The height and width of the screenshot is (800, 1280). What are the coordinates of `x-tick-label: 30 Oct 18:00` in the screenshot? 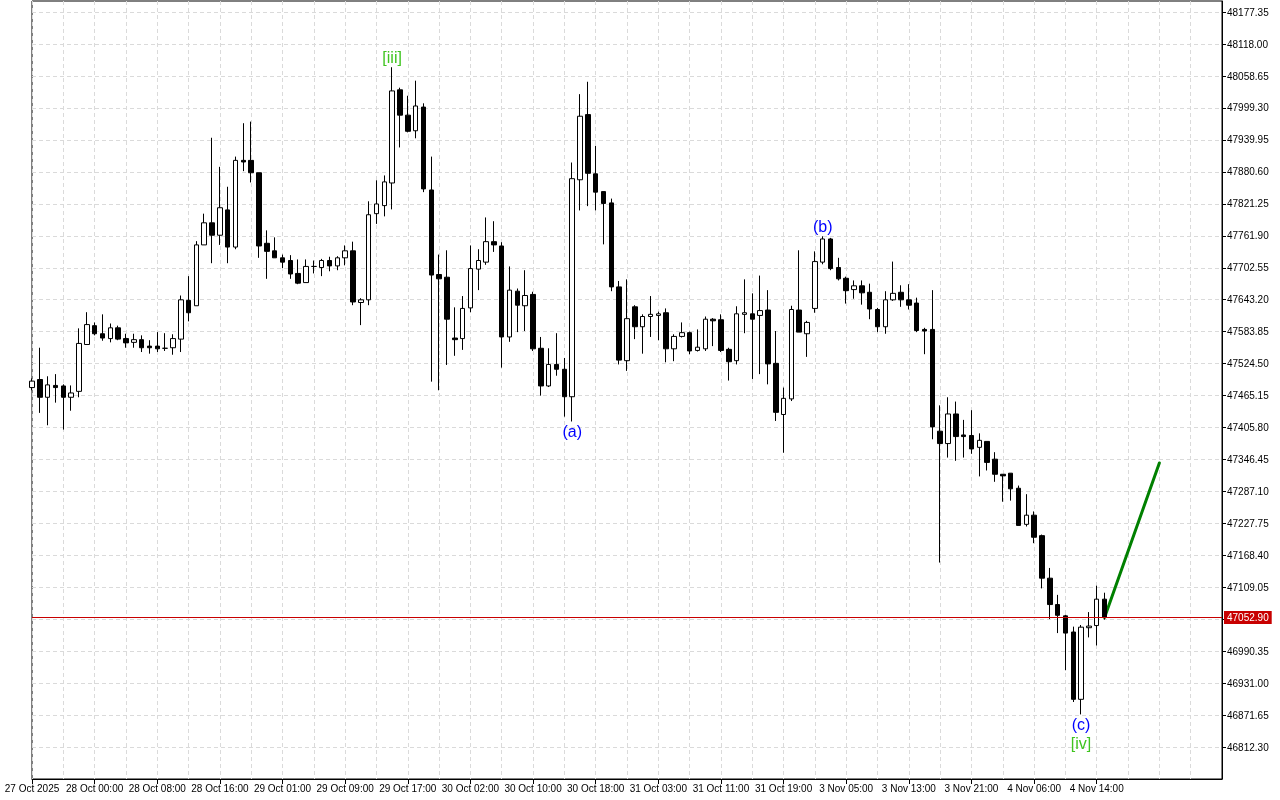 It's located at (596, 788).